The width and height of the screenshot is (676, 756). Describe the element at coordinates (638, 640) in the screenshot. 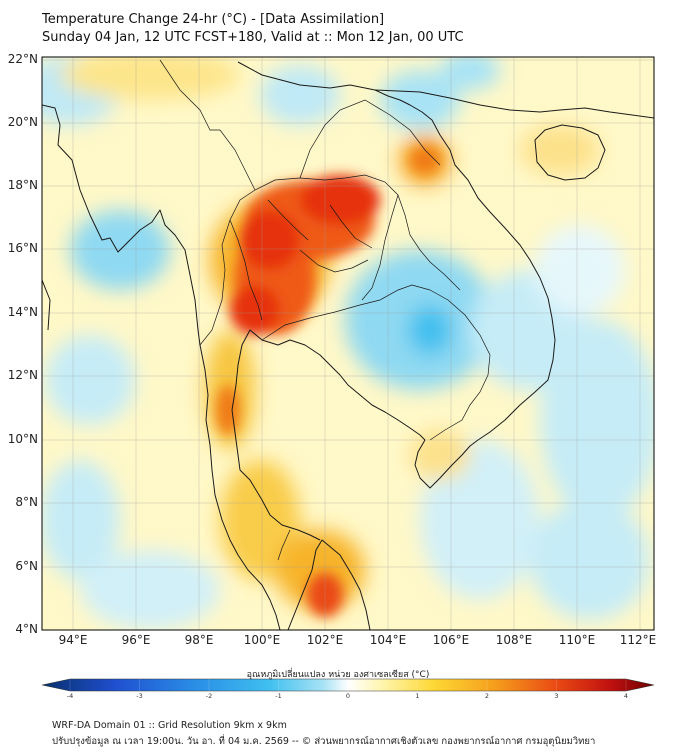

I see `lon-label: 112°E` at that location.